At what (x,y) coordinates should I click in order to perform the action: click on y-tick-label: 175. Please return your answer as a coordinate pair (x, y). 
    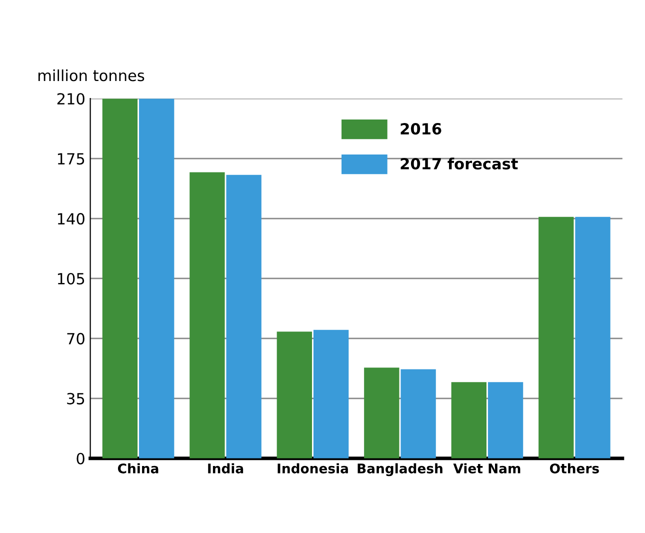
    Looking at the image, I should click on (71, 159).